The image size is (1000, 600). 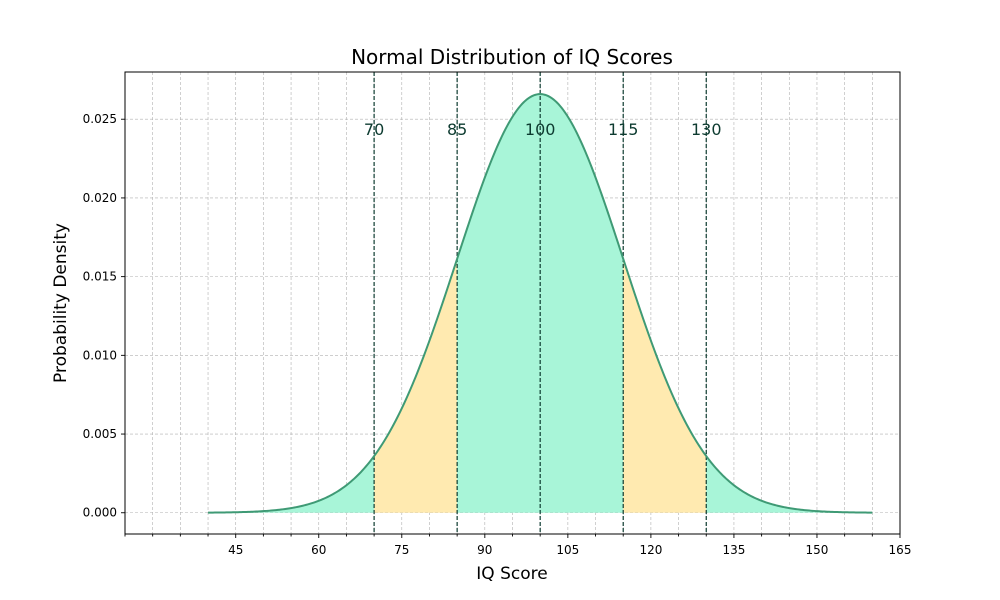 What do you see at coordinates (235, 550) in the screenshot?
I see `x-tick-label: 45` at bounding box center [235, 550].